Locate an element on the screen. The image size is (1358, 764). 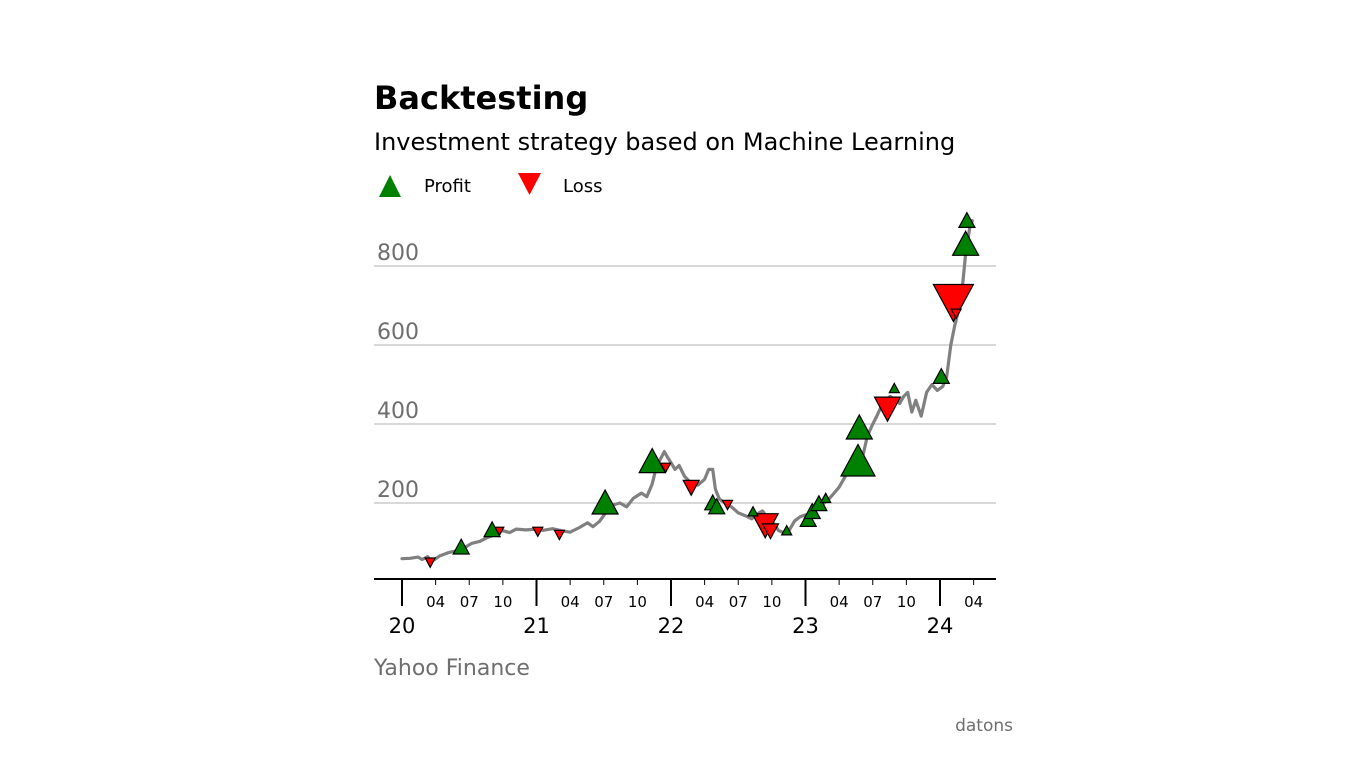
y-tick-labels: 200 400 600 800 is located at coordinates (398, 372).